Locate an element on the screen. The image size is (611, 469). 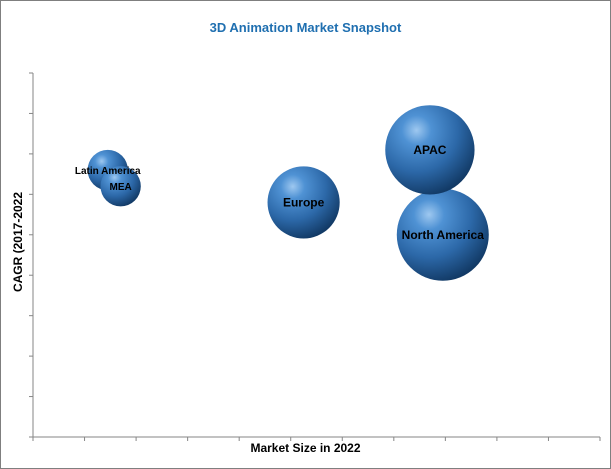
bubble-label-latin-america: Latin America is located at coordinates (108, 171).